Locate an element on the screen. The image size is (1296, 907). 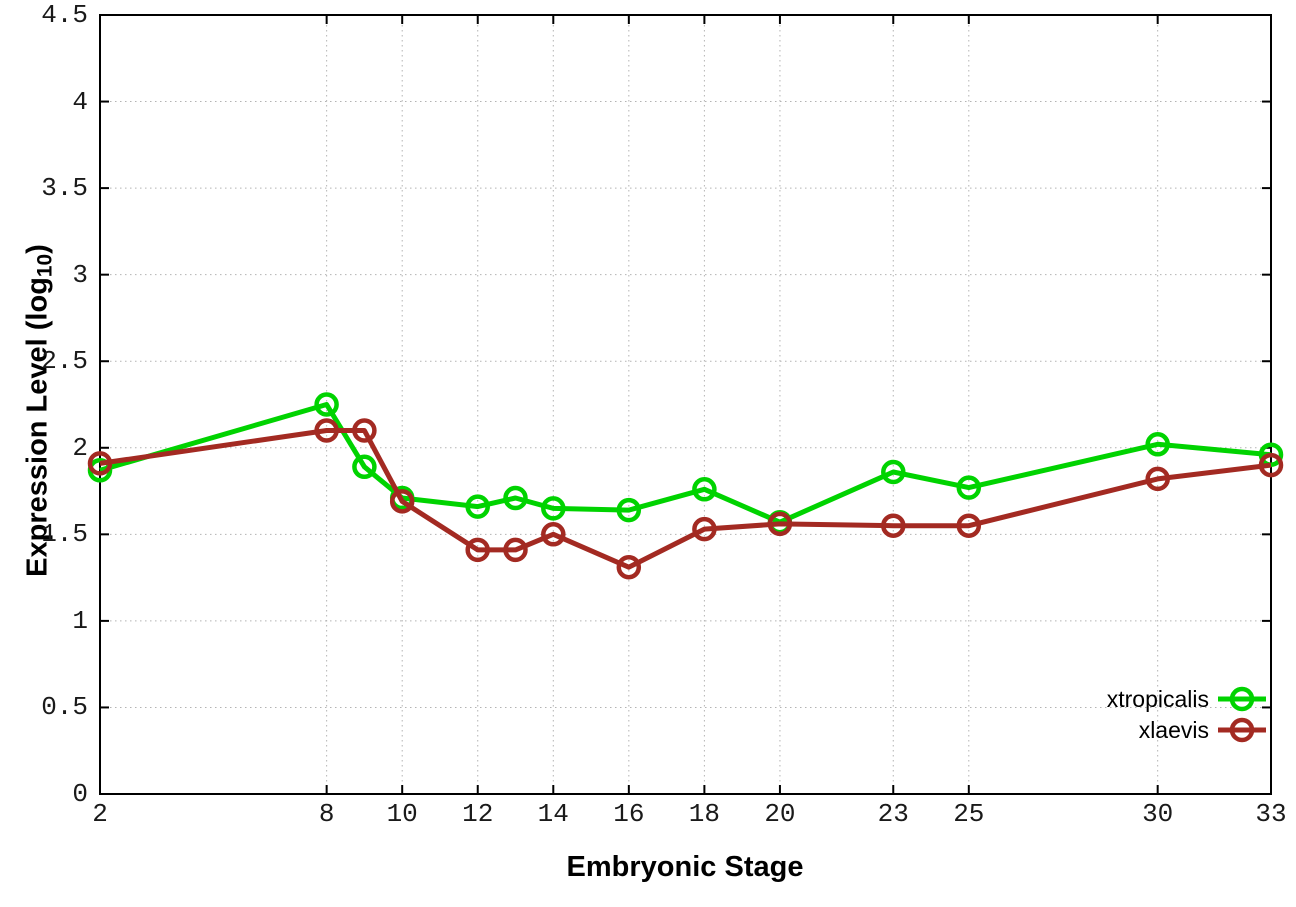
x-tick-label-30: 30 is located at coordinates (1158, 814).